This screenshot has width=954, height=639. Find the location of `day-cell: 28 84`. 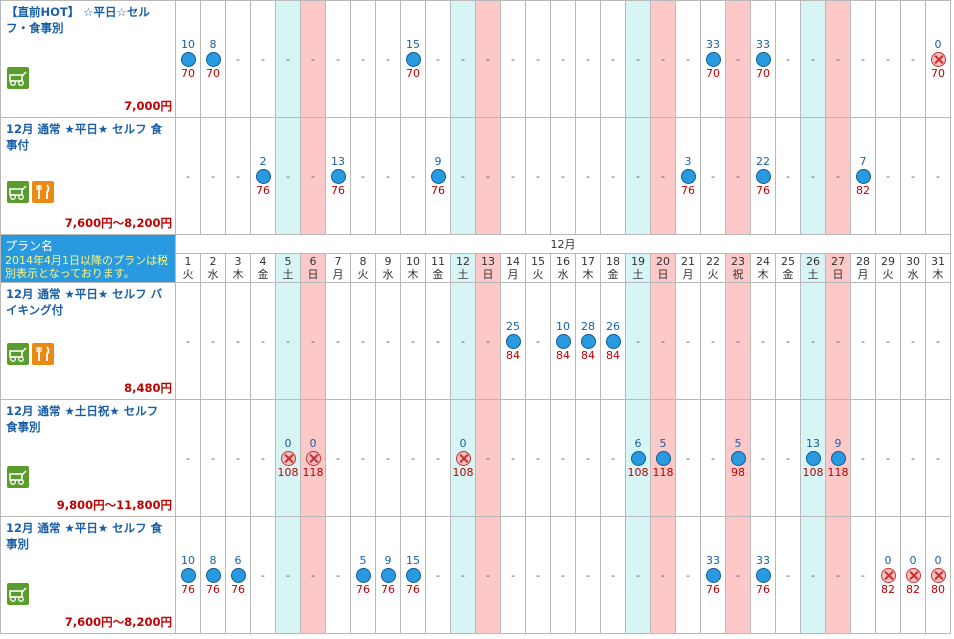

day-cell: 28 84 is located at coordinates (588, 341).